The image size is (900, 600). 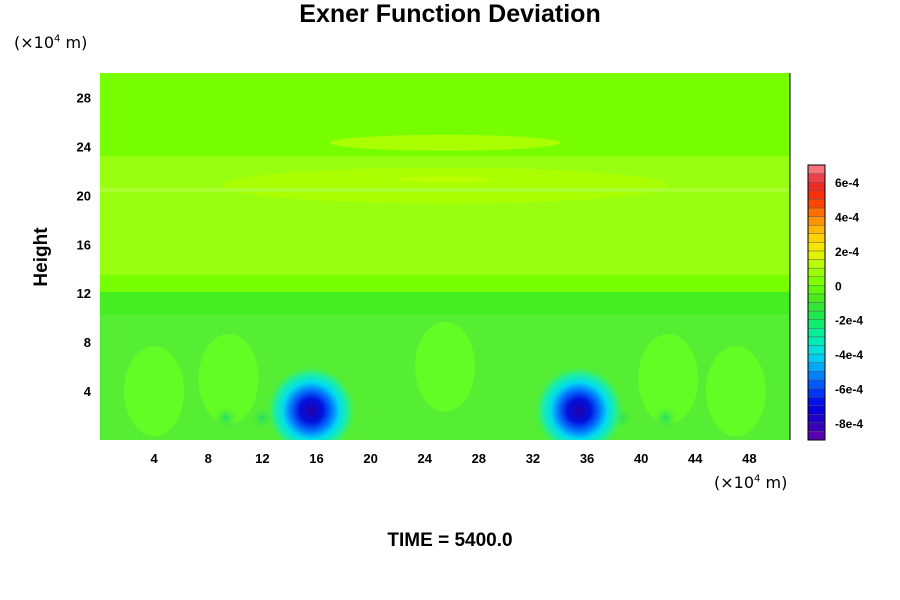 I want to click on colorbar-frame, so click(x=816, y=302).